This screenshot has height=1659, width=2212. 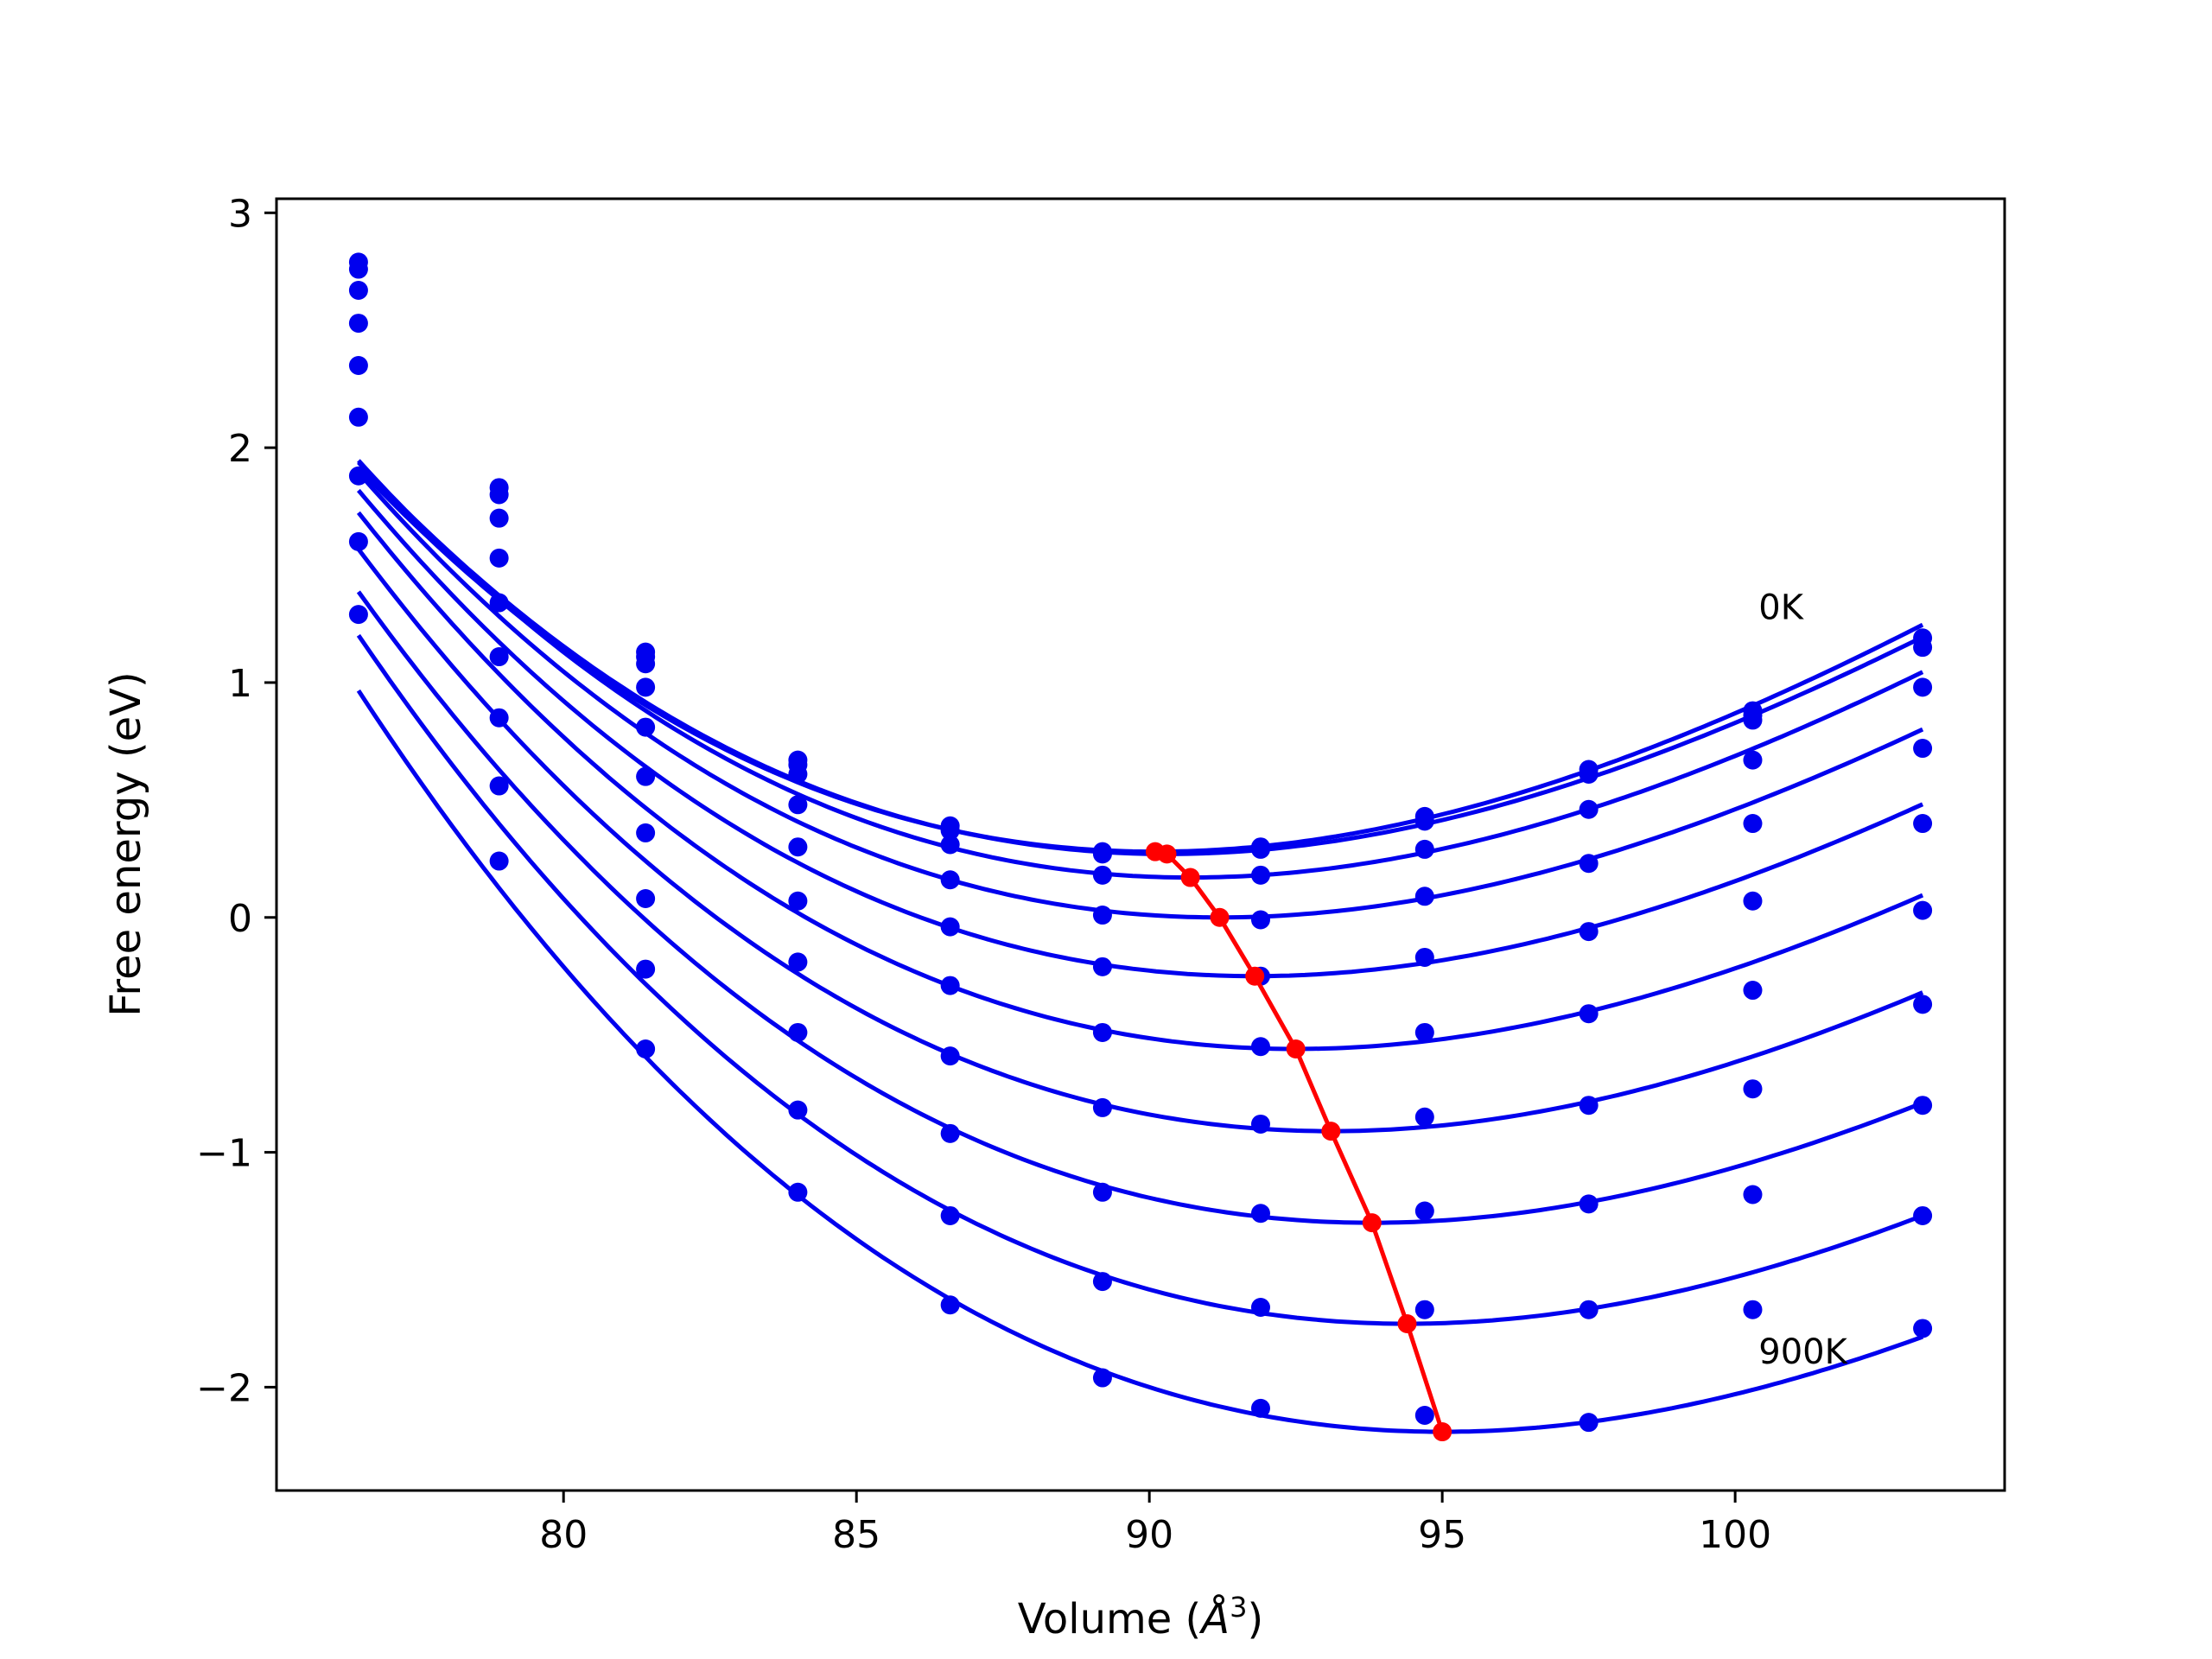 I want to click on temperature-label: 0K, so click(x=1781, y=608).